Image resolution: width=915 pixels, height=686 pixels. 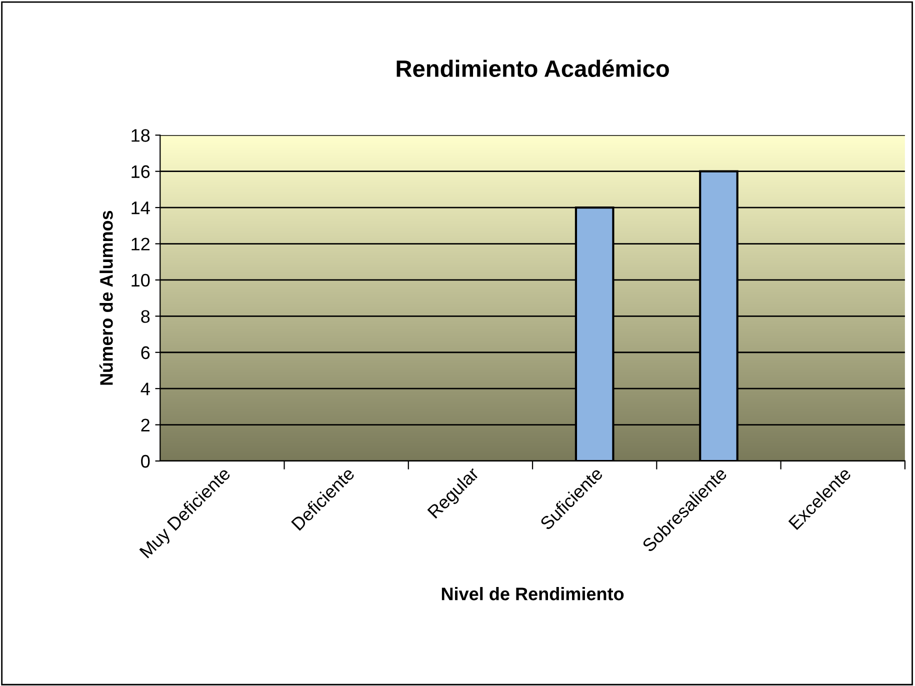 I want to click on y-tick-label: 2, so click(x=145, y=425).